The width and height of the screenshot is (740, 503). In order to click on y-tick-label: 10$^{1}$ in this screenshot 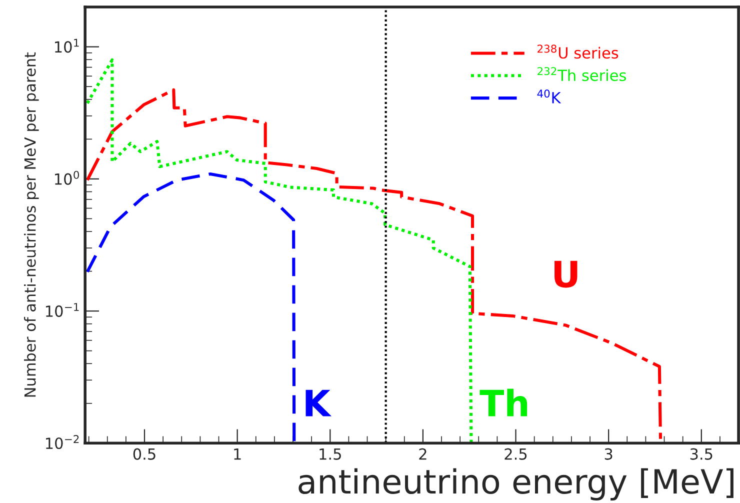, I will do `click(67, 45)`.